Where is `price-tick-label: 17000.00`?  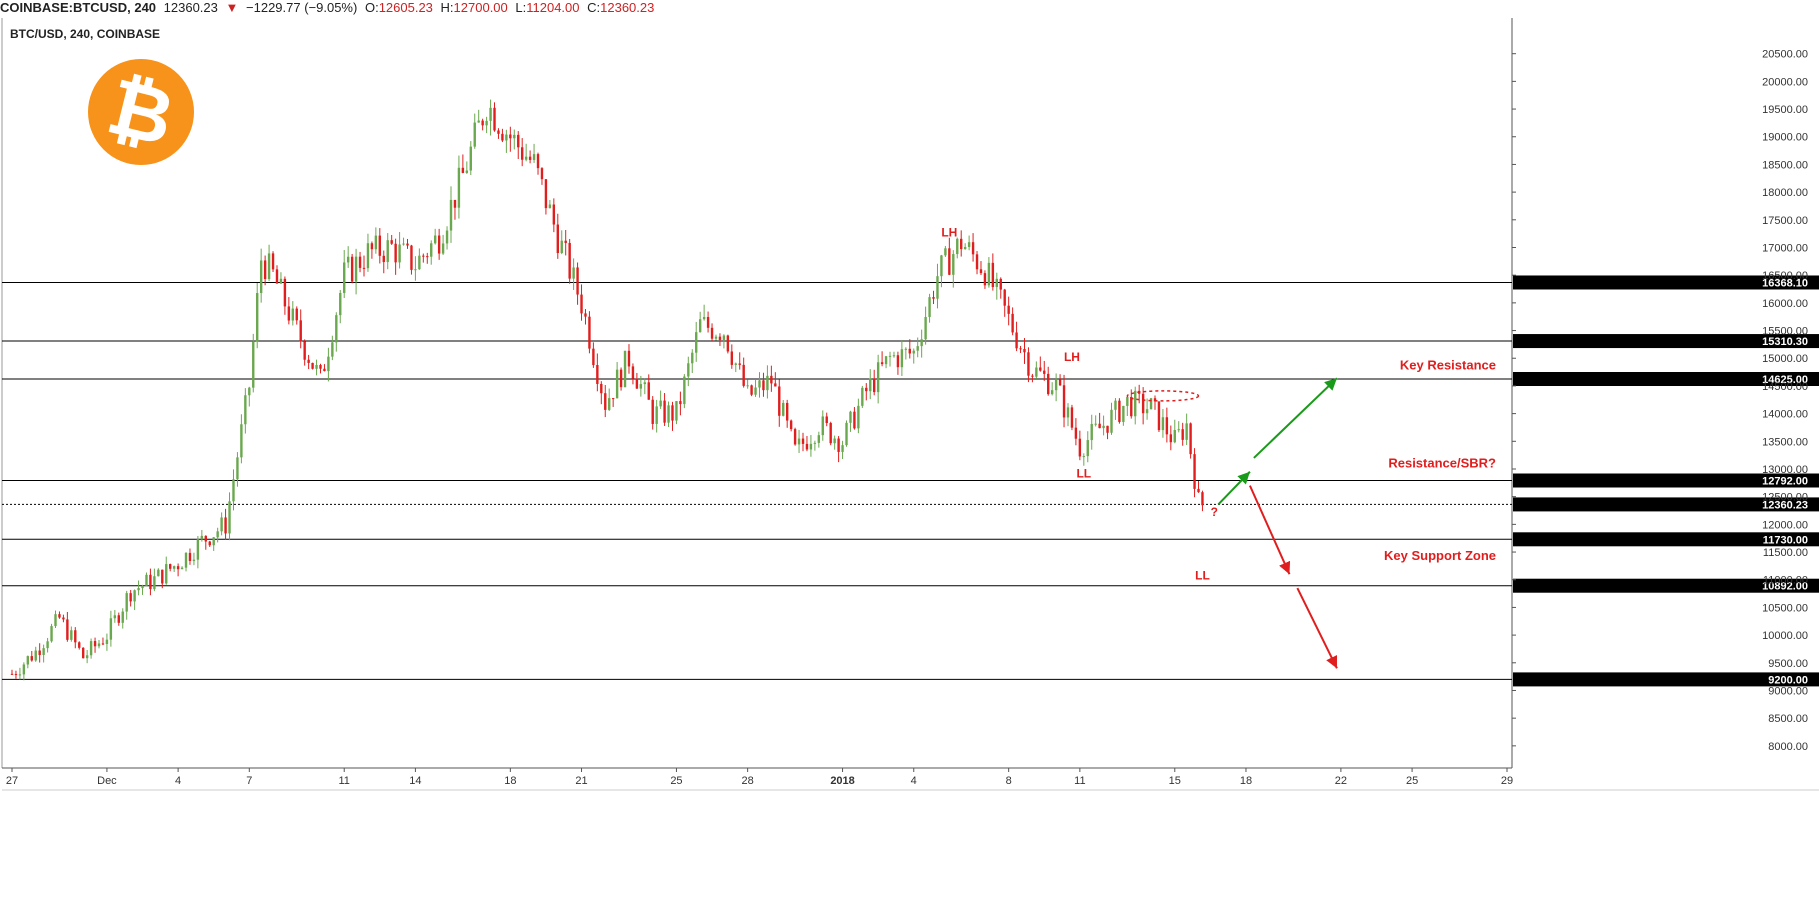
price-tick-label: 17000.00 is located at coordinates (1785, 248).